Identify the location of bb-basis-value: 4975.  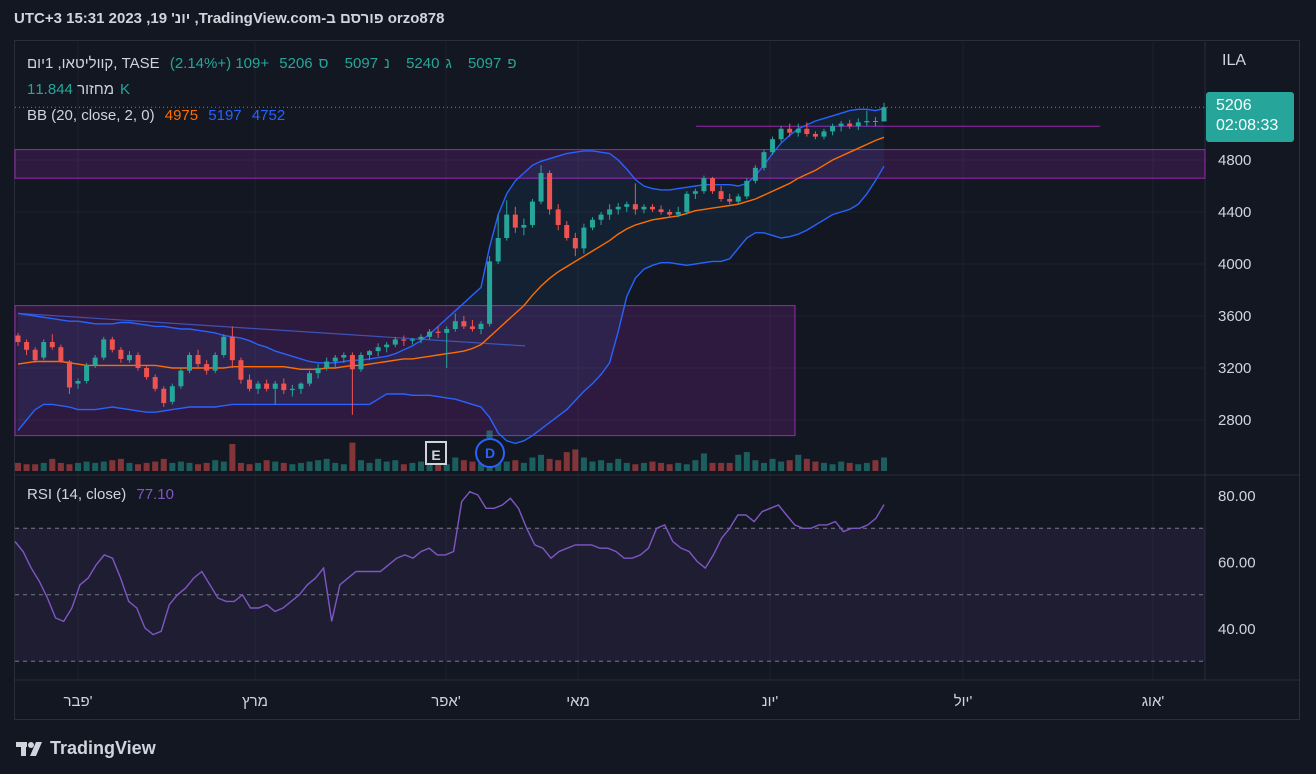
(181, 115).